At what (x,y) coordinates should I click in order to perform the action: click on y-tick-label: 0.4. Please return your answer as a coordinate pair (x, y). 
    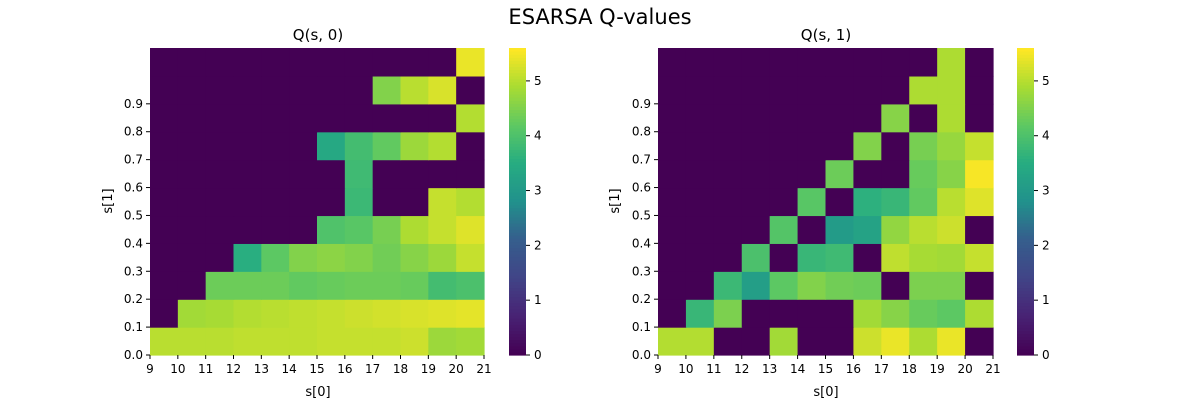
    Looking at the image, I should click on (133, 243).